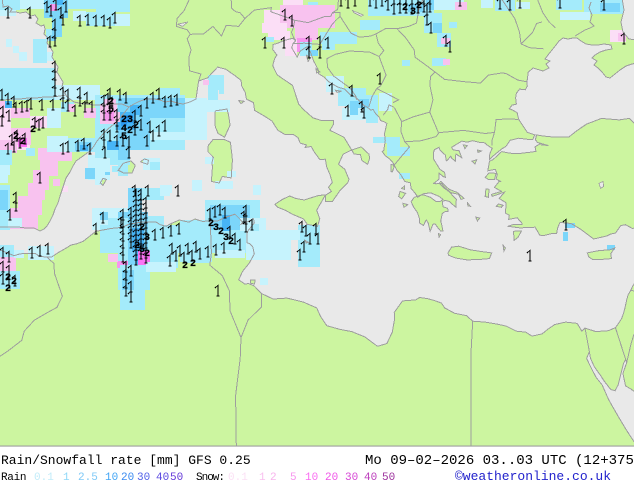  What do you see at coordinates (124, 129) in the screenshot?
I see `svg-text: 4` at bounding box center [124, 129].